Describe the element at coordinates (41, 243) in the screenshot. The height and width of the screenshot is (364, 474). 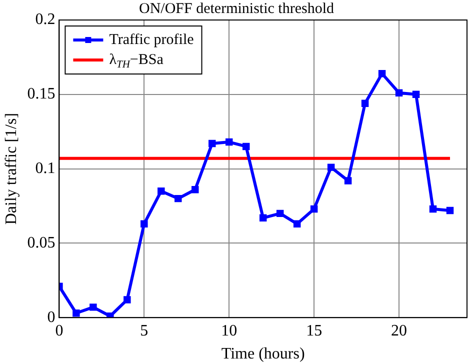
I see `y-tick-label: 0.05` at that location.